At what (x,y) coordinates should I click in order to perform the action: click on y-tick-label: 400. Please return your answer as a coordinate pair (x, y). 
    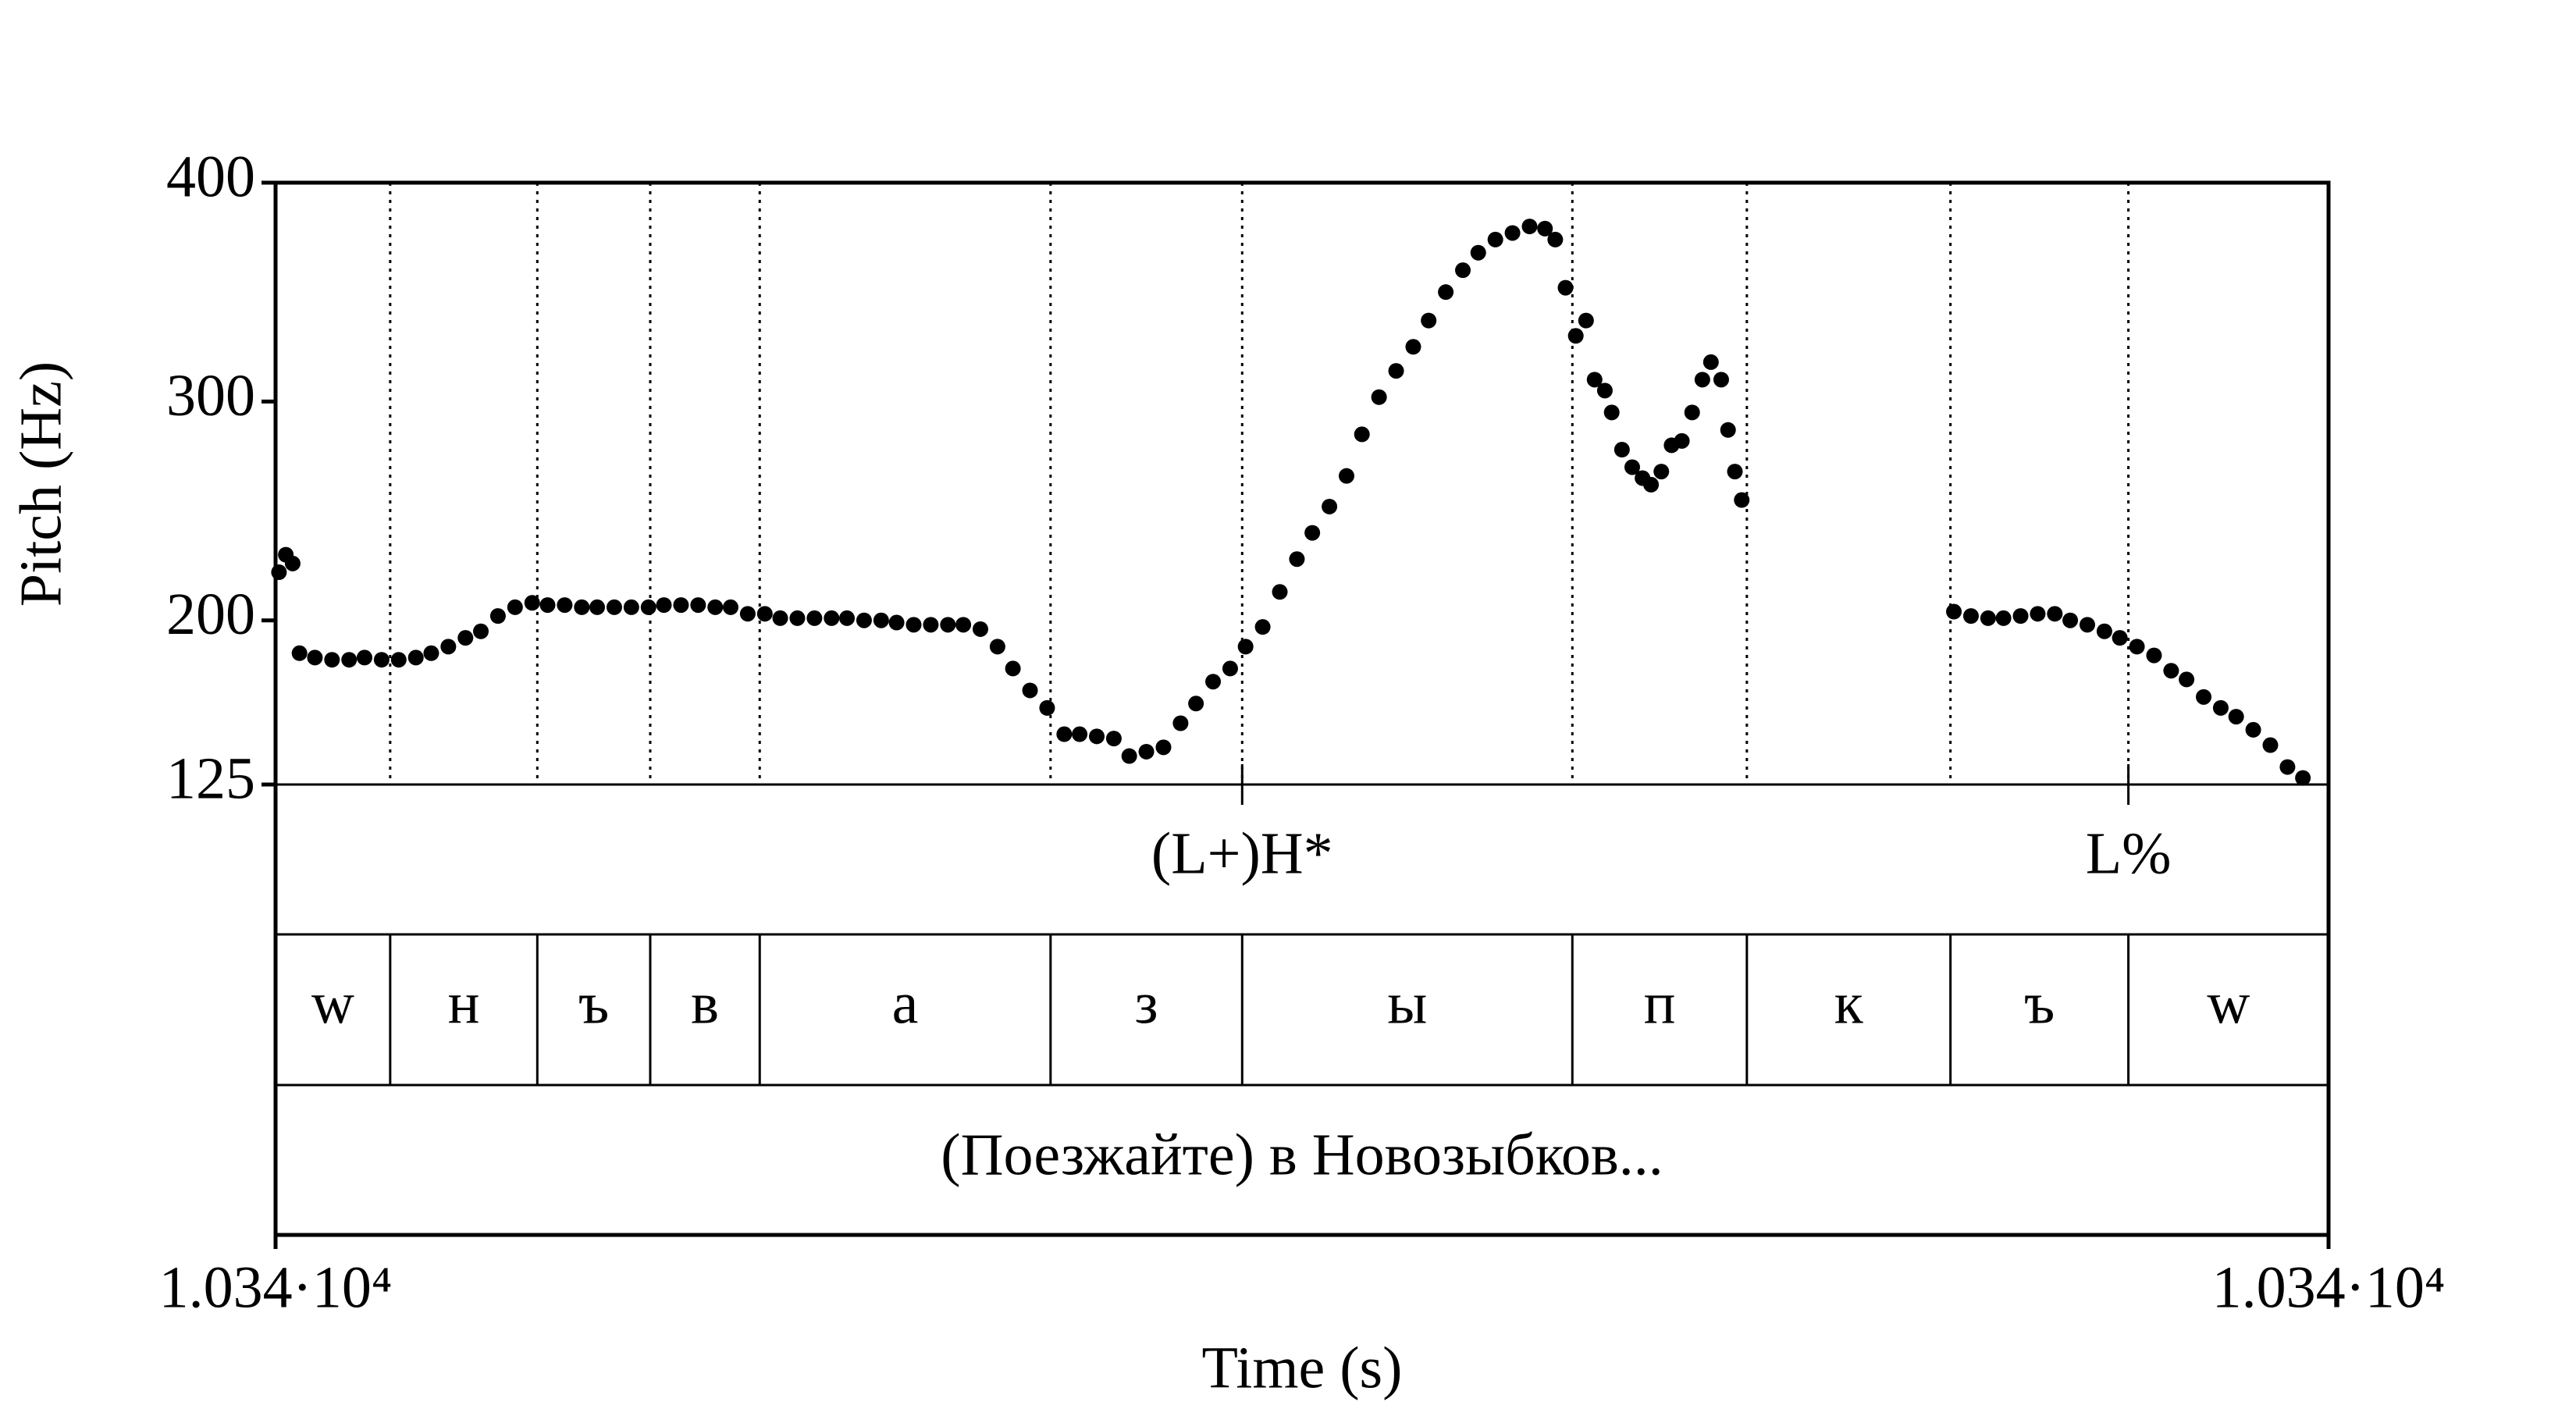
    Looking at the image, I should click on (210, 176).